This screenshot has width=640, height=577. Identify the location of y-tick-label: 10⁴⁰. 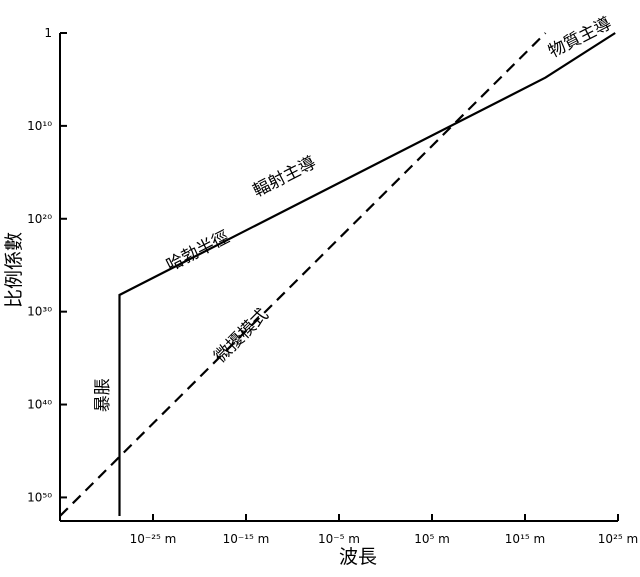
(39, 405).